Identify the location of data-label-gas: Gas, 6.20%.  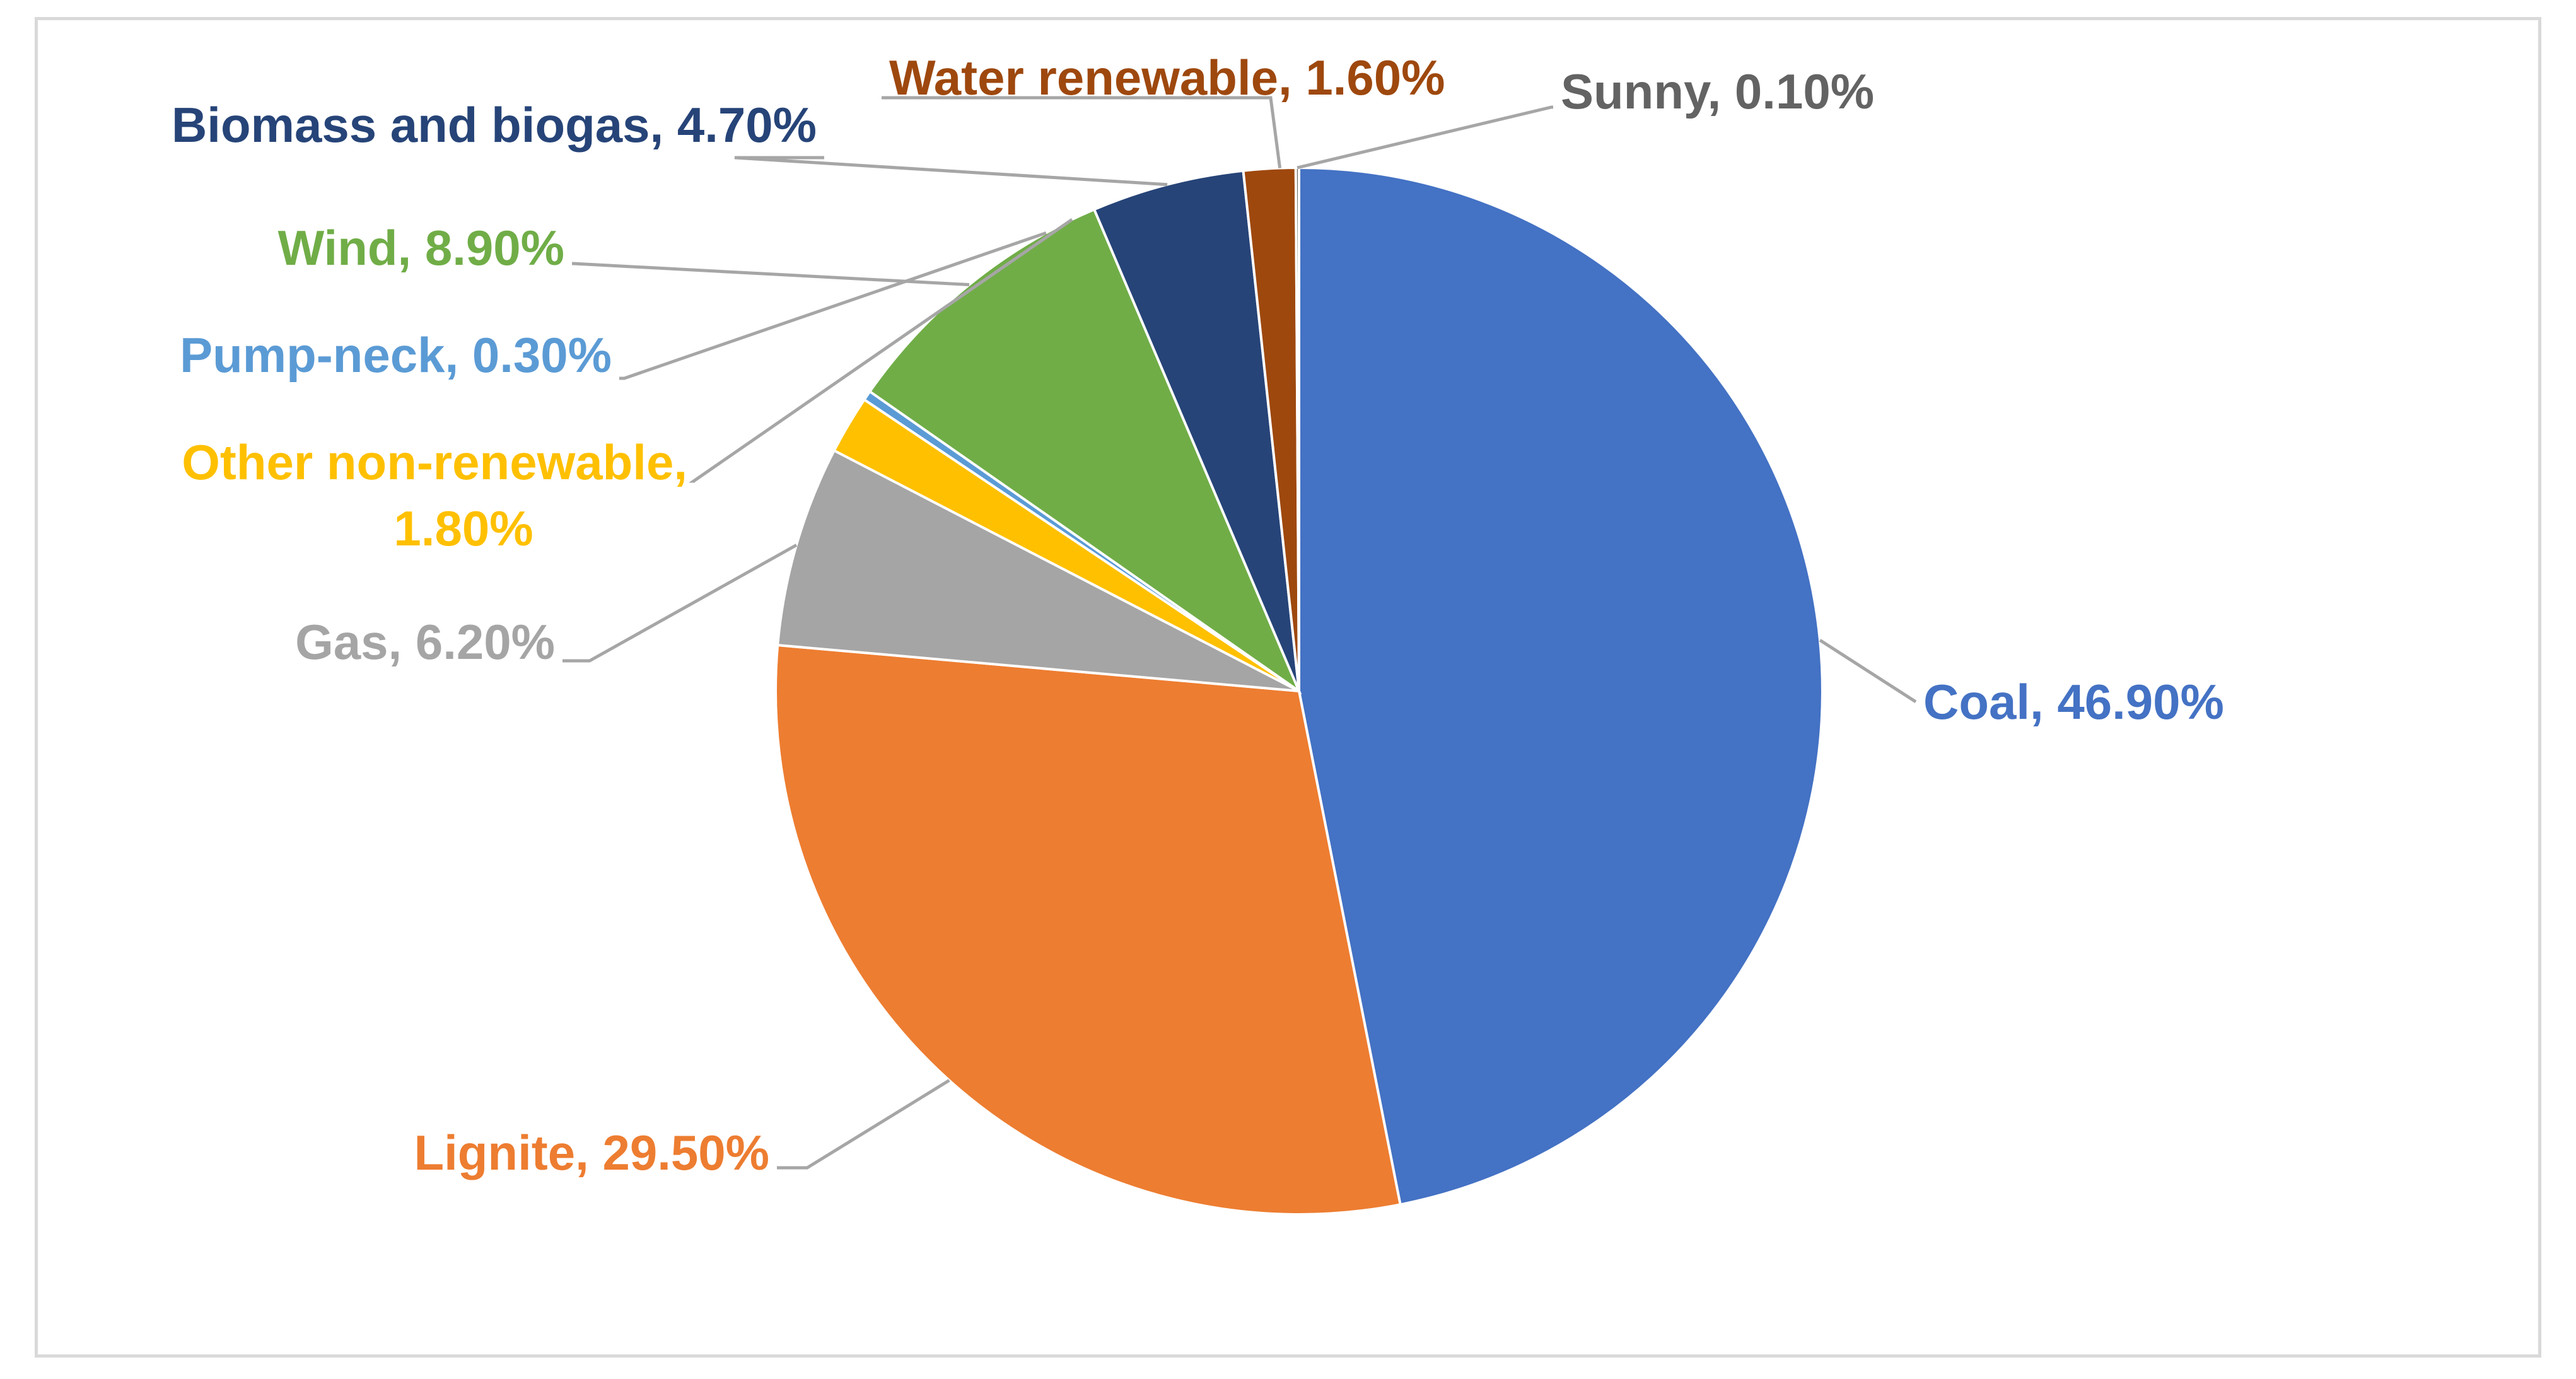
(425, 642).